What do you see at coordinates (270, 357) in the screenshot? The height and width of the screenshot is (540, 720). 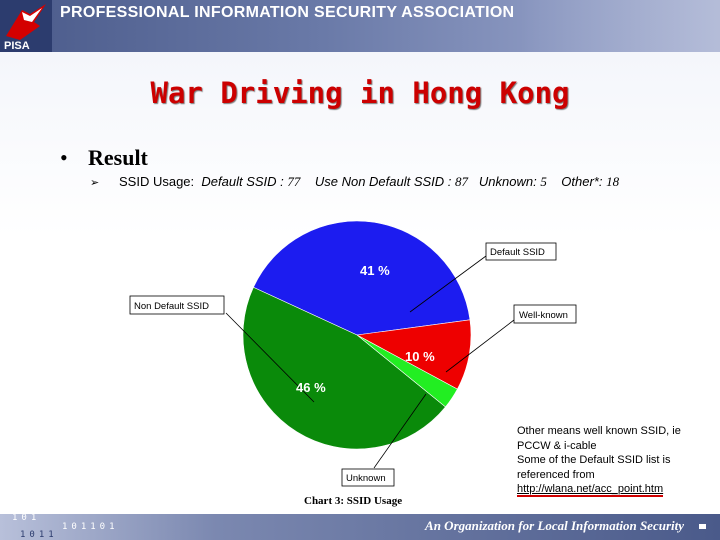 I see `leader-non-default` at bounding box center [270, 357].